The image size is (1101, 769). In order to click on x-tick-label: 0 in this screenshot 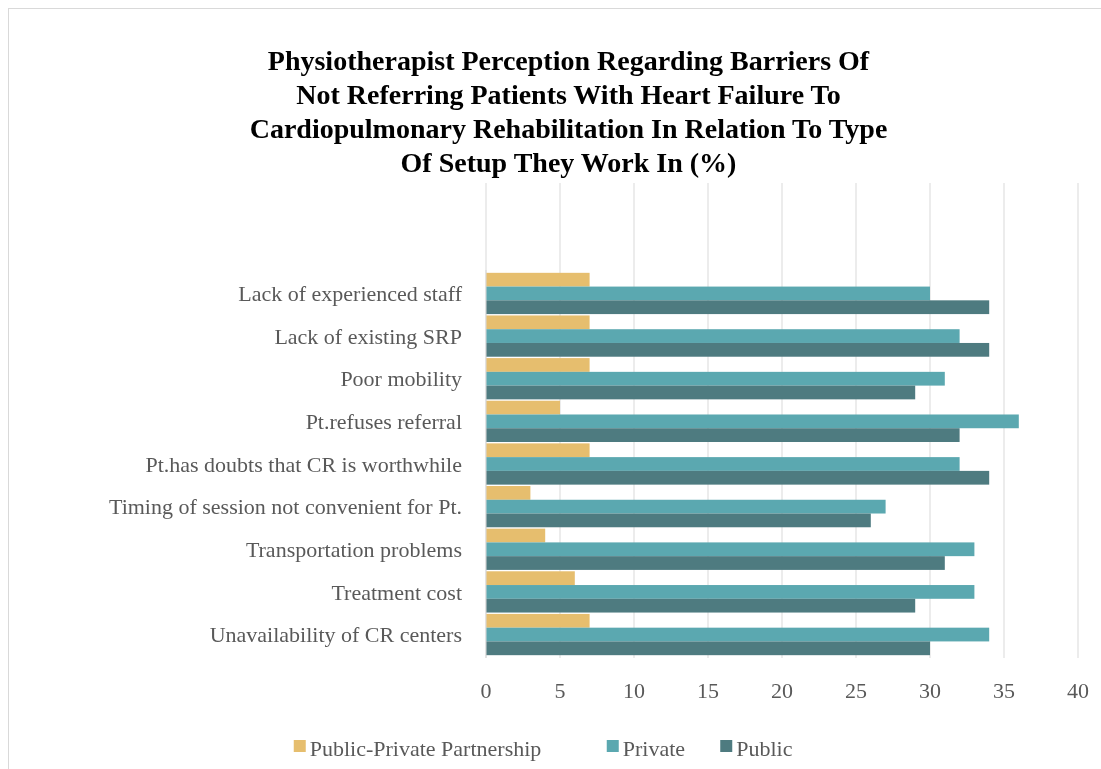, I will do `click(486, 690)`.